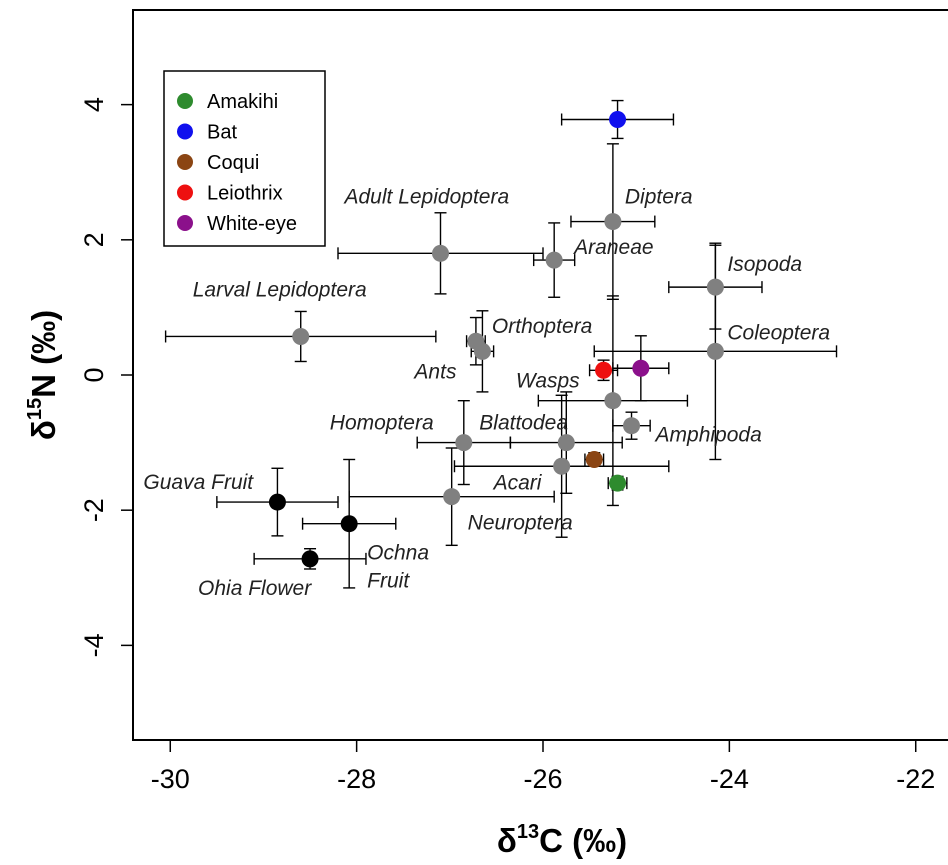 Image resolution: width=948 pixels, height=865 pixels. What do you see at coordinates (434, 371) in the screenshot?
I see `label-ants: Ants` at bounding box center [434, 371].